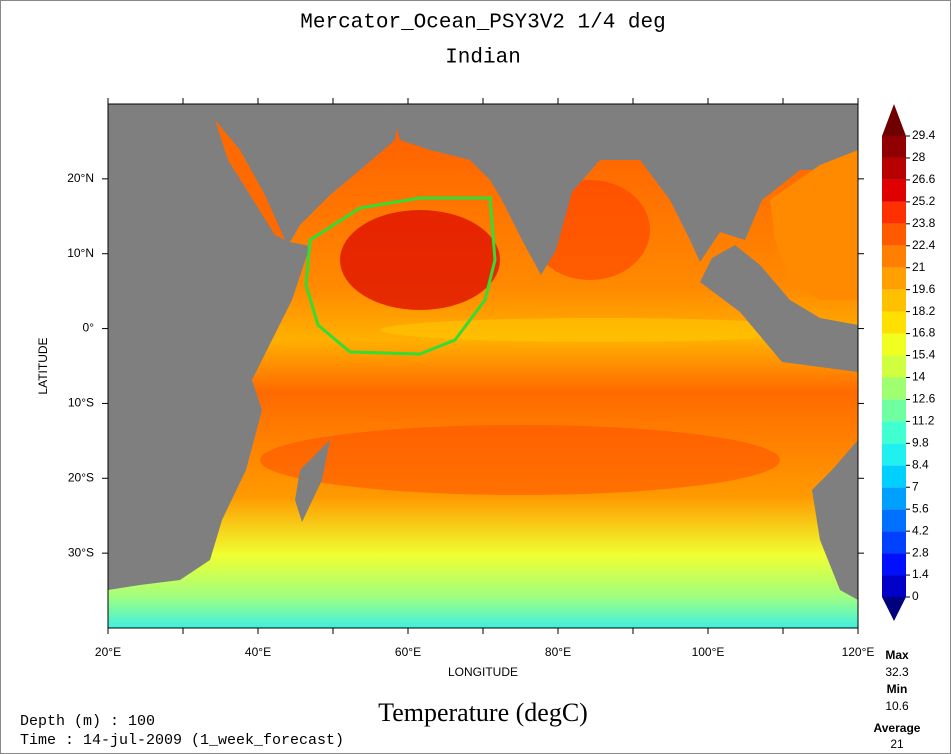  Describe the element at coordinates (483, 672) in the screenshot. I see `x-axis-label: LONGITUDE` at that location.